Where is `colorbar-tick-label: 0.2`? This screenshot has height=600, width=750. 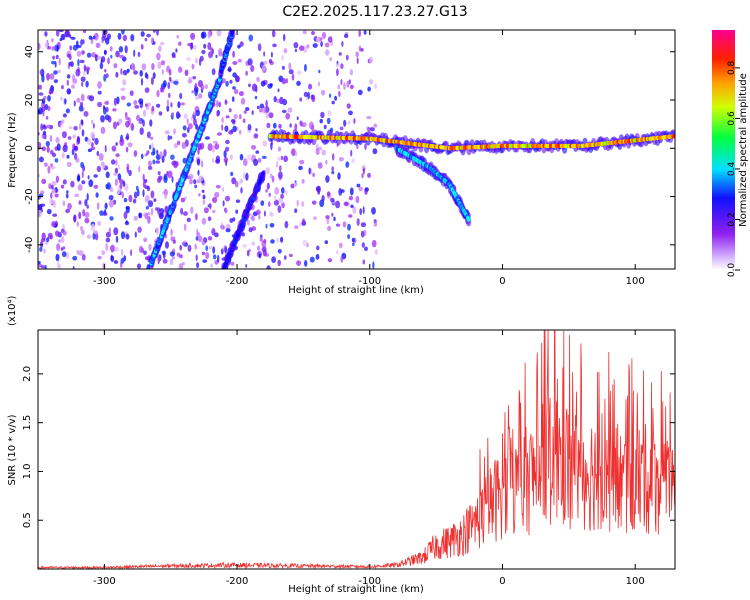 colorbar-tick-label: 0.2 is located at coordinates (732, 219).